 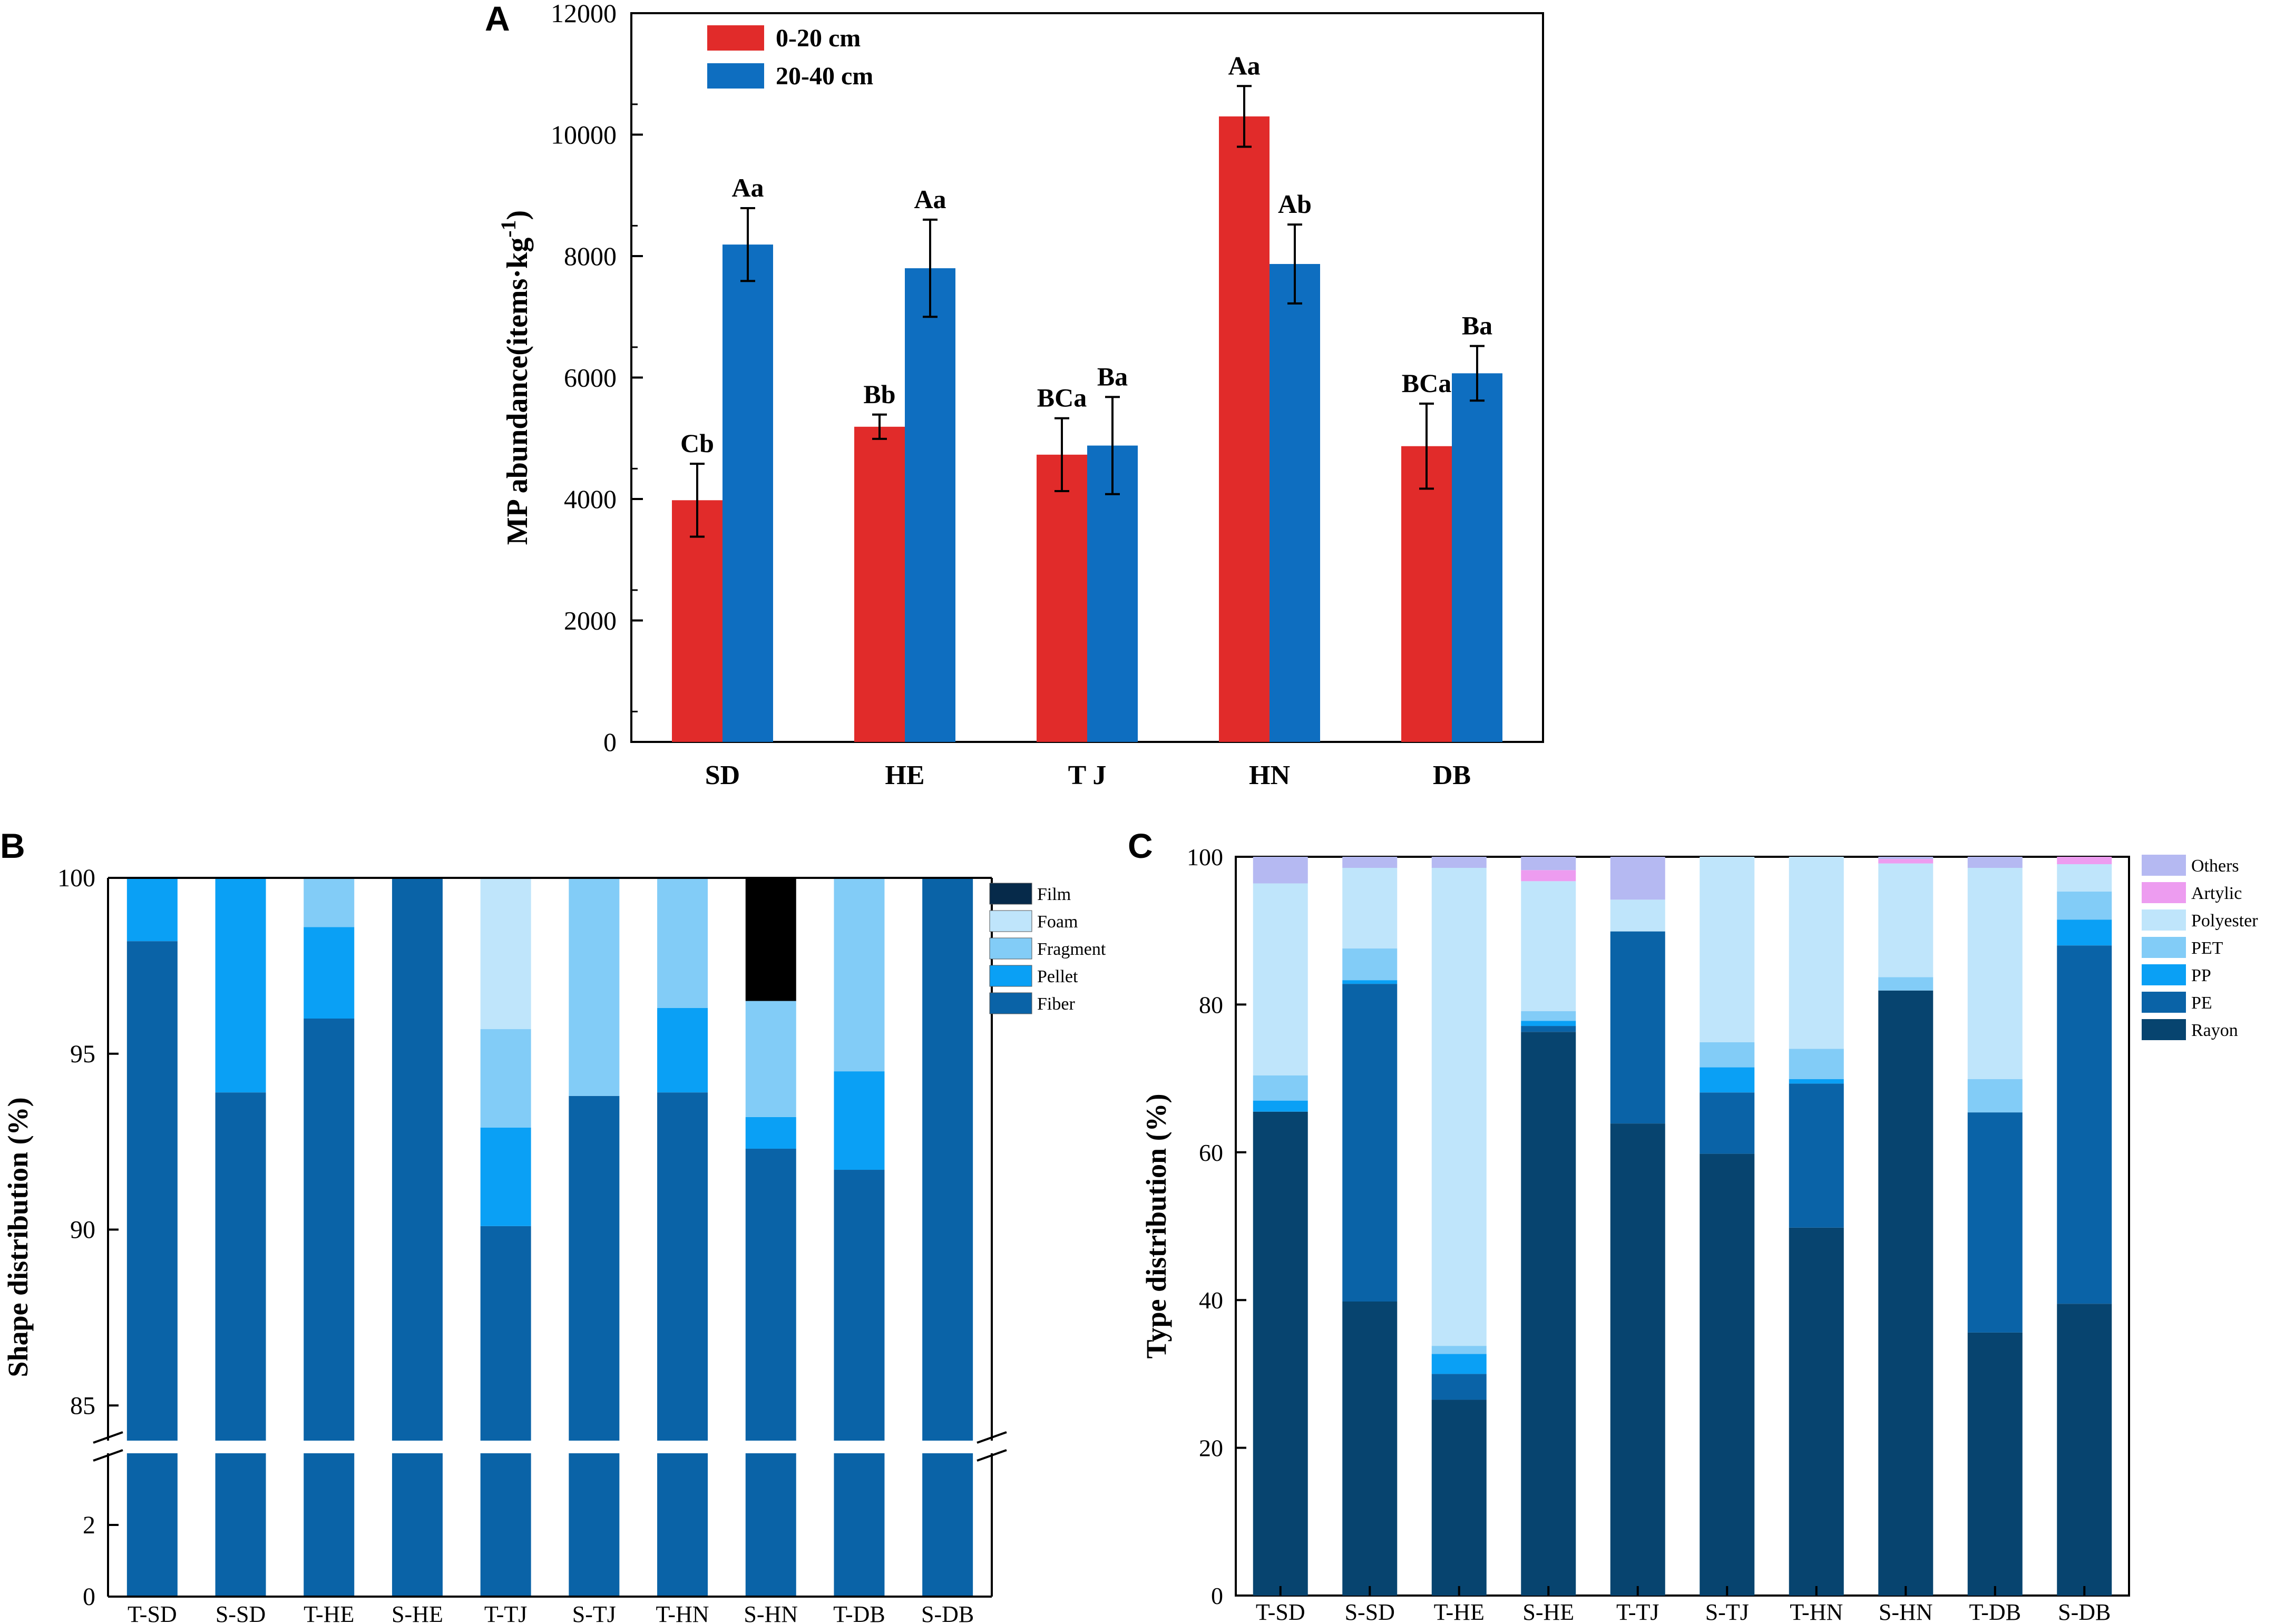 I want to click on x-tick-label-c-s-sd: S-SD, so click(x=1370, y=1611).